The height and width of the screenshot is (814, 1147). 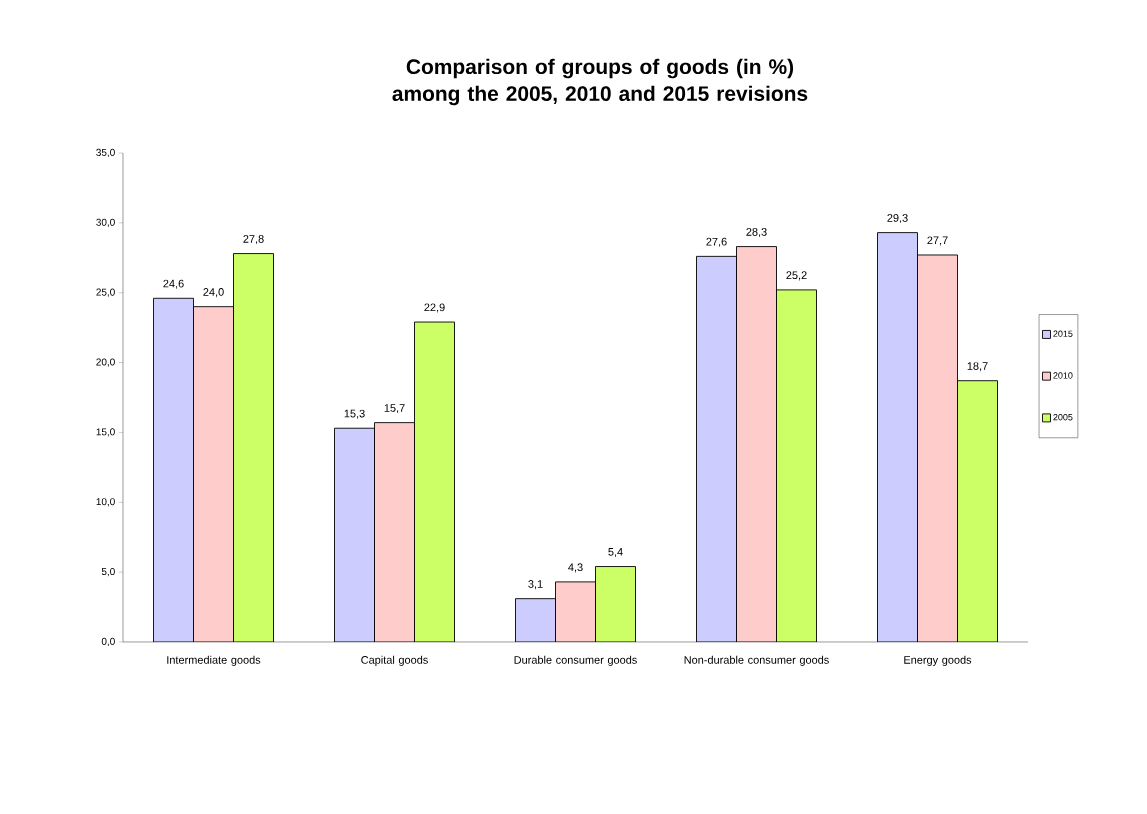 I want to click on y-tick-label: 0,0, so click(x=108, y=642).